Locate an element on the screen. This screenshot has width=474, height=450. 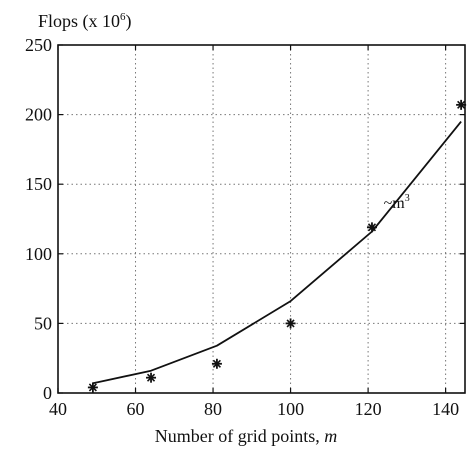
y-axis-label-exponent: 6 is located at coordinates (123, 17).